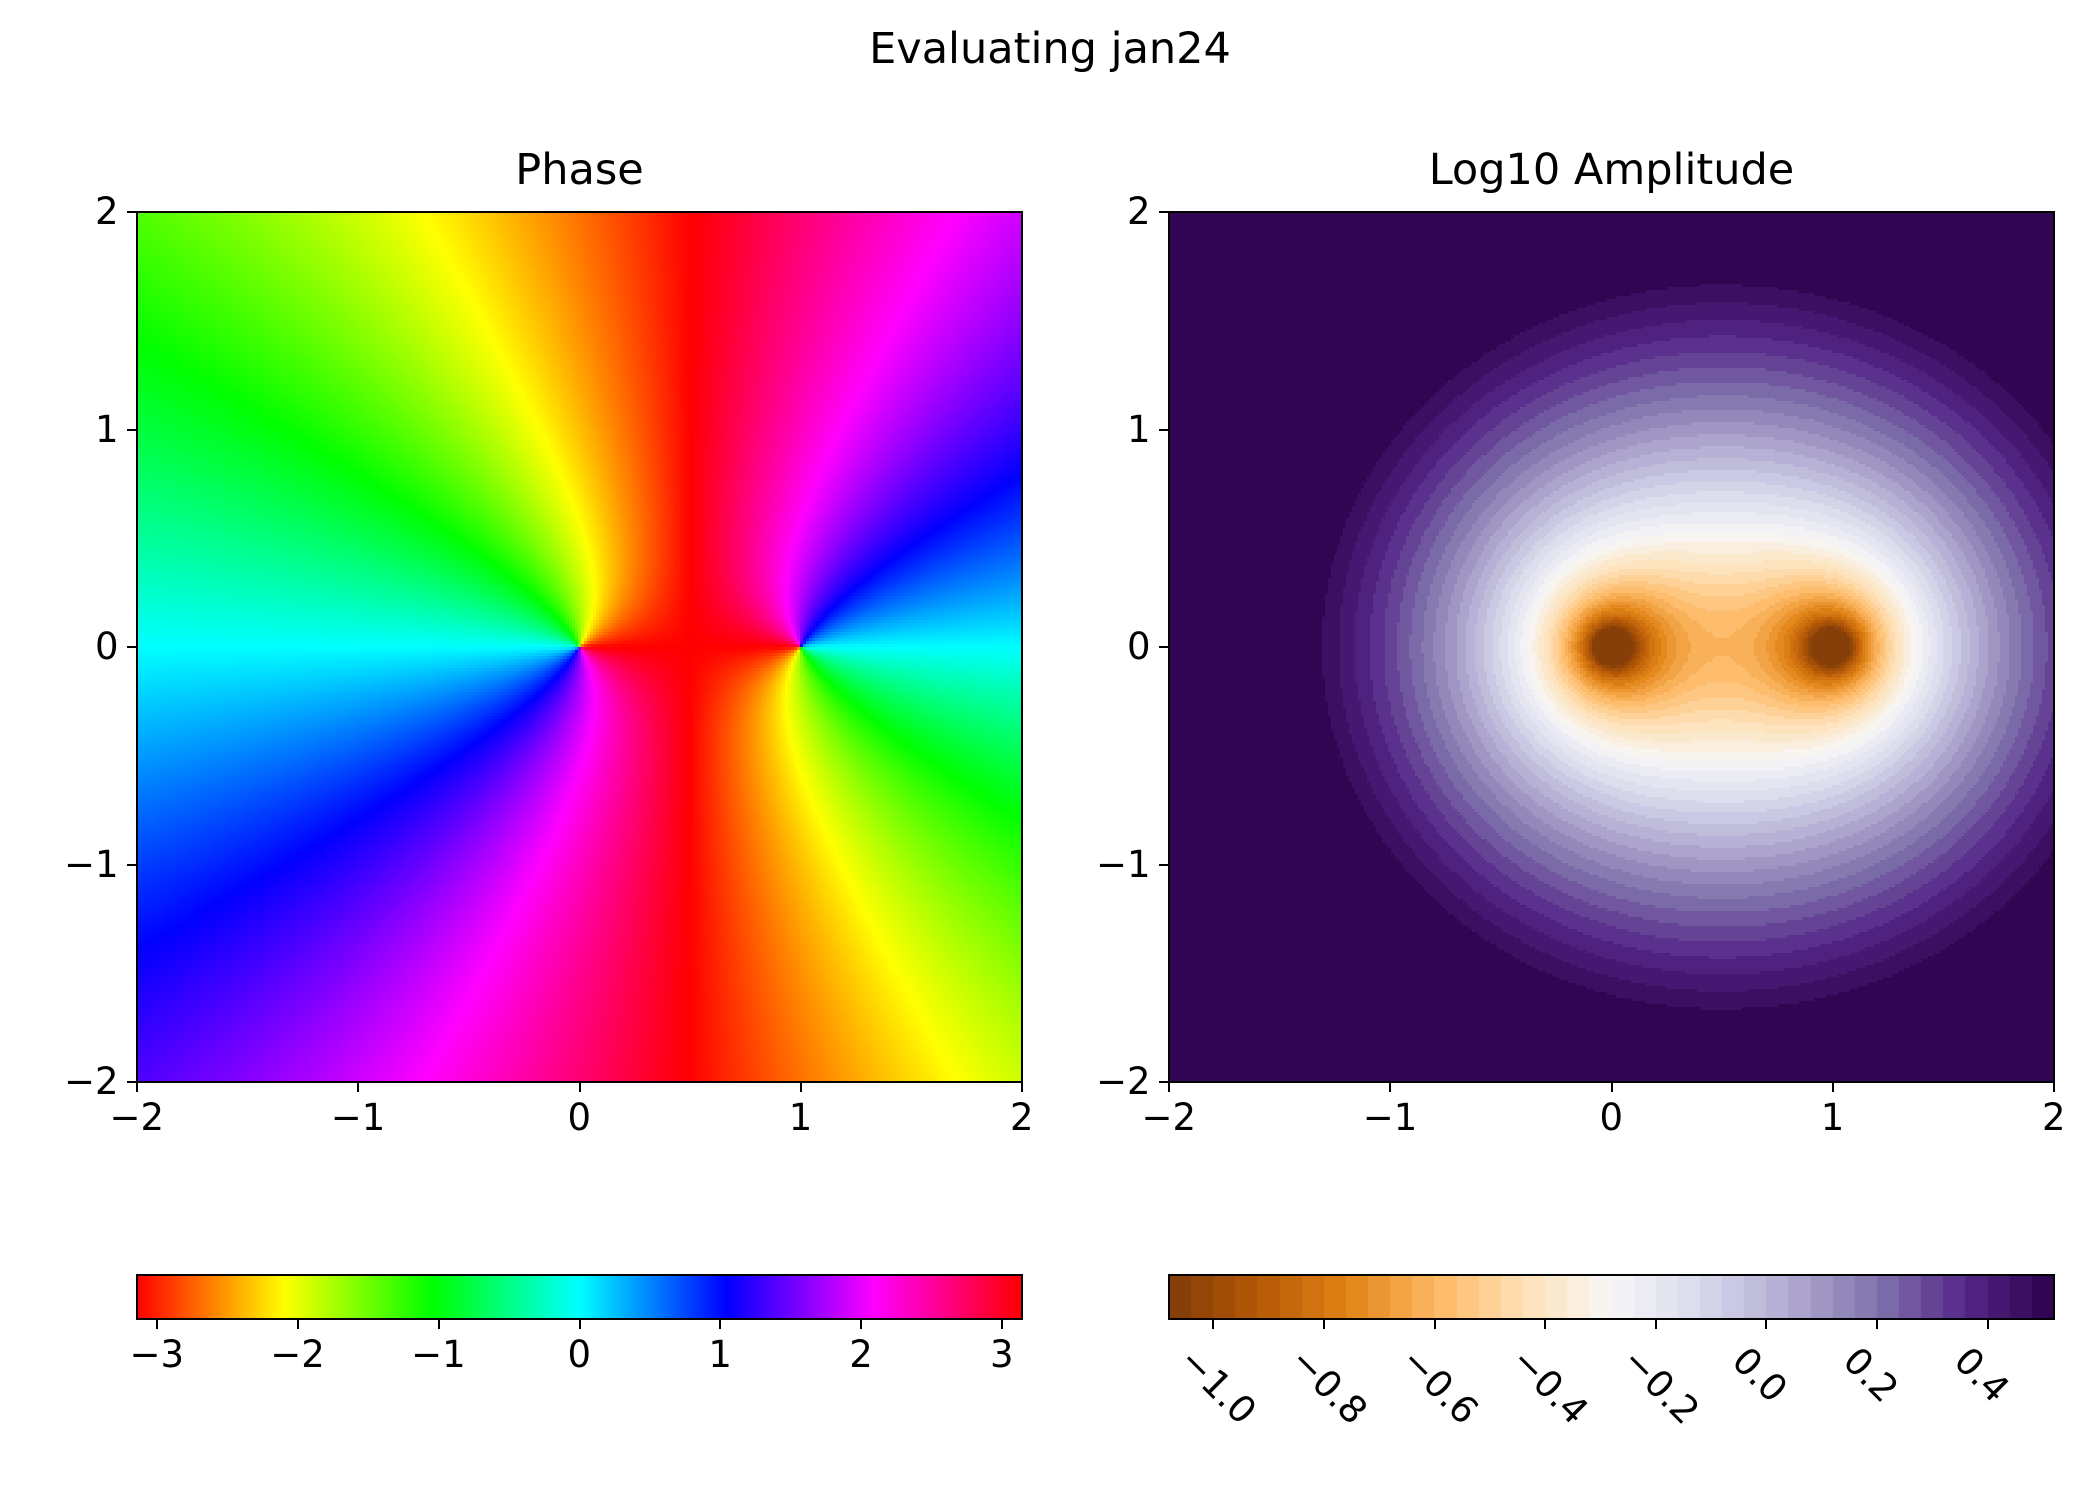 This screenshot has width=2100, height=1500. What do you see at coordinates (107, 646) in the screenshot?
I see `phase-ytick-label: 0` at bounding box center [107, 646].